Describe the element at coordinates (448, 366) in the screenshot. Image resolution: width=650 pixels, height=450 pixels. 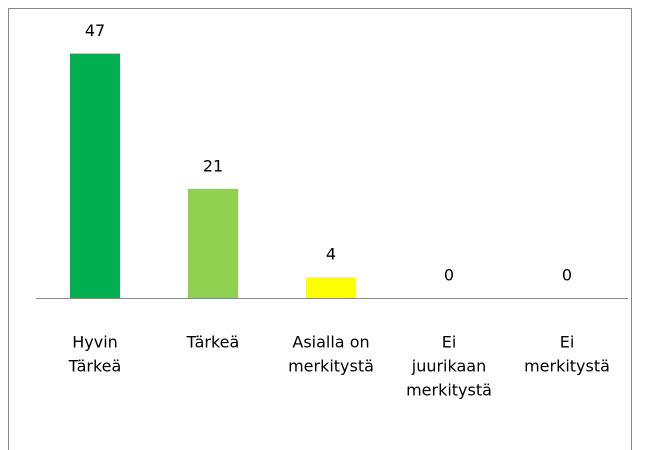
I see `x-tick-label: juurikaan` at that location.